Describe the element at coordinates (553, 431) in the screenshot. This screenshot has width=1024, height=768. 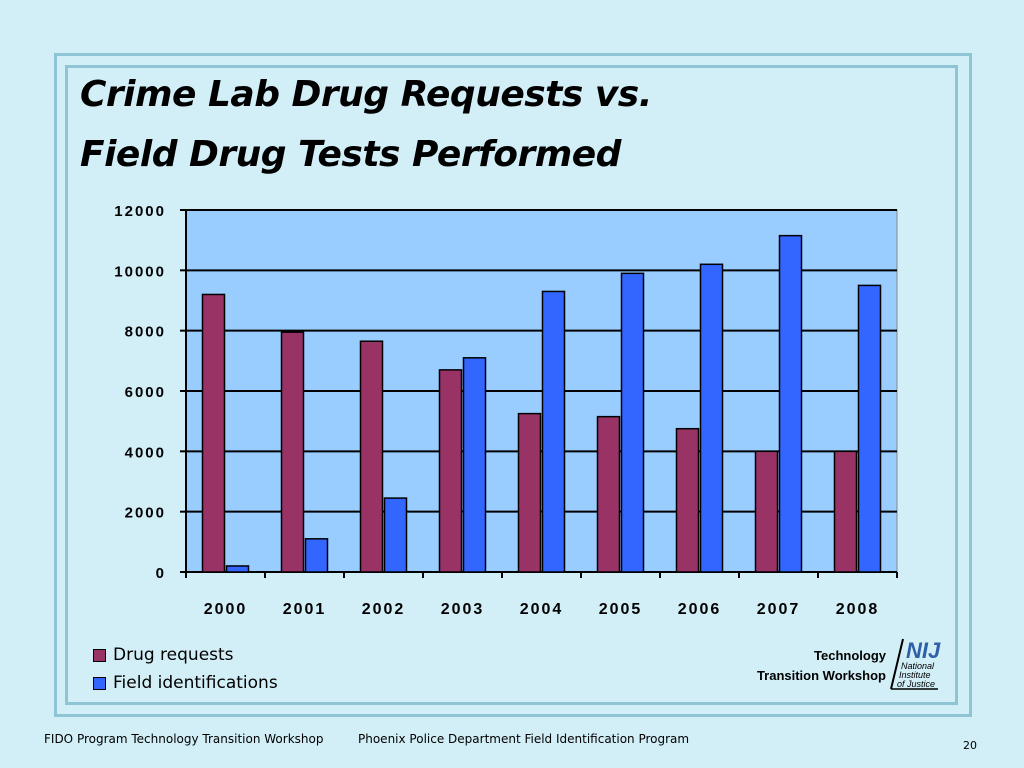
I see `bar-field-identifications-2004` at that location.